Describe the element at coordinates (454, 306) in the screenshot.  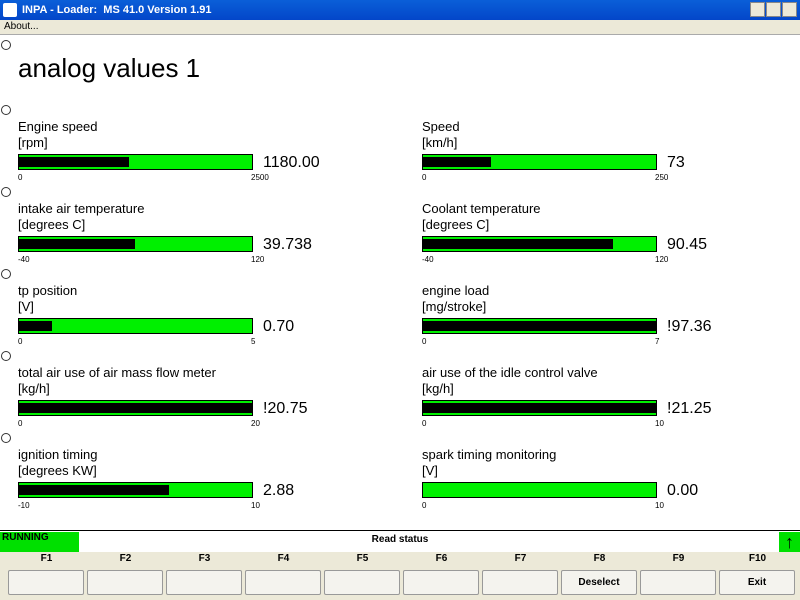
I see `gauge-unit: [mg/stroke]` at that location.